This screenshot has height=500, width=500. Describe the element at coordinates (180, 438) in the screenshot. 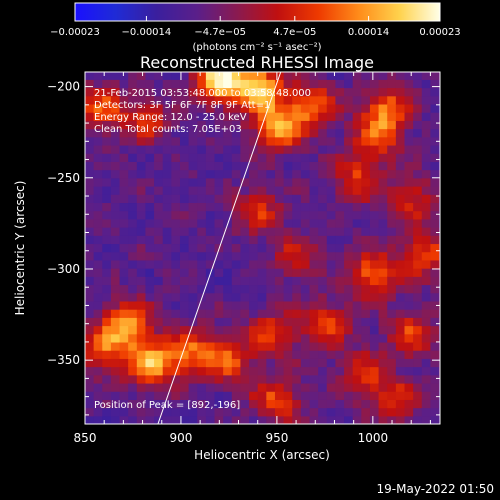

I see `x-tick-label: 900` at that location.